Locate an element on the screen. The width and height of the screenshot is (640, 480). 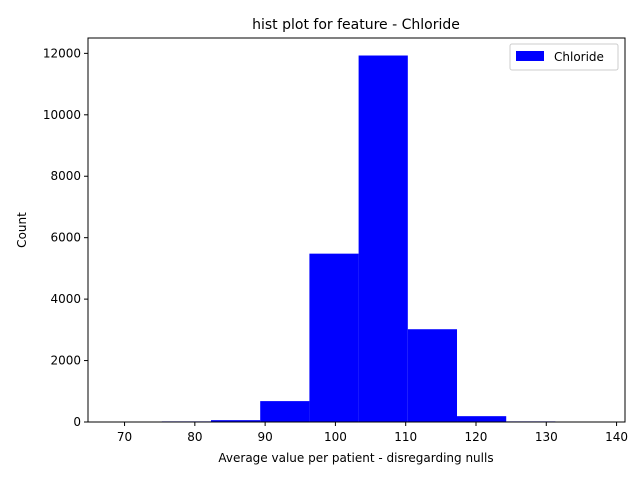
x-tick-label: 140 is located at coordinates (616, 437).